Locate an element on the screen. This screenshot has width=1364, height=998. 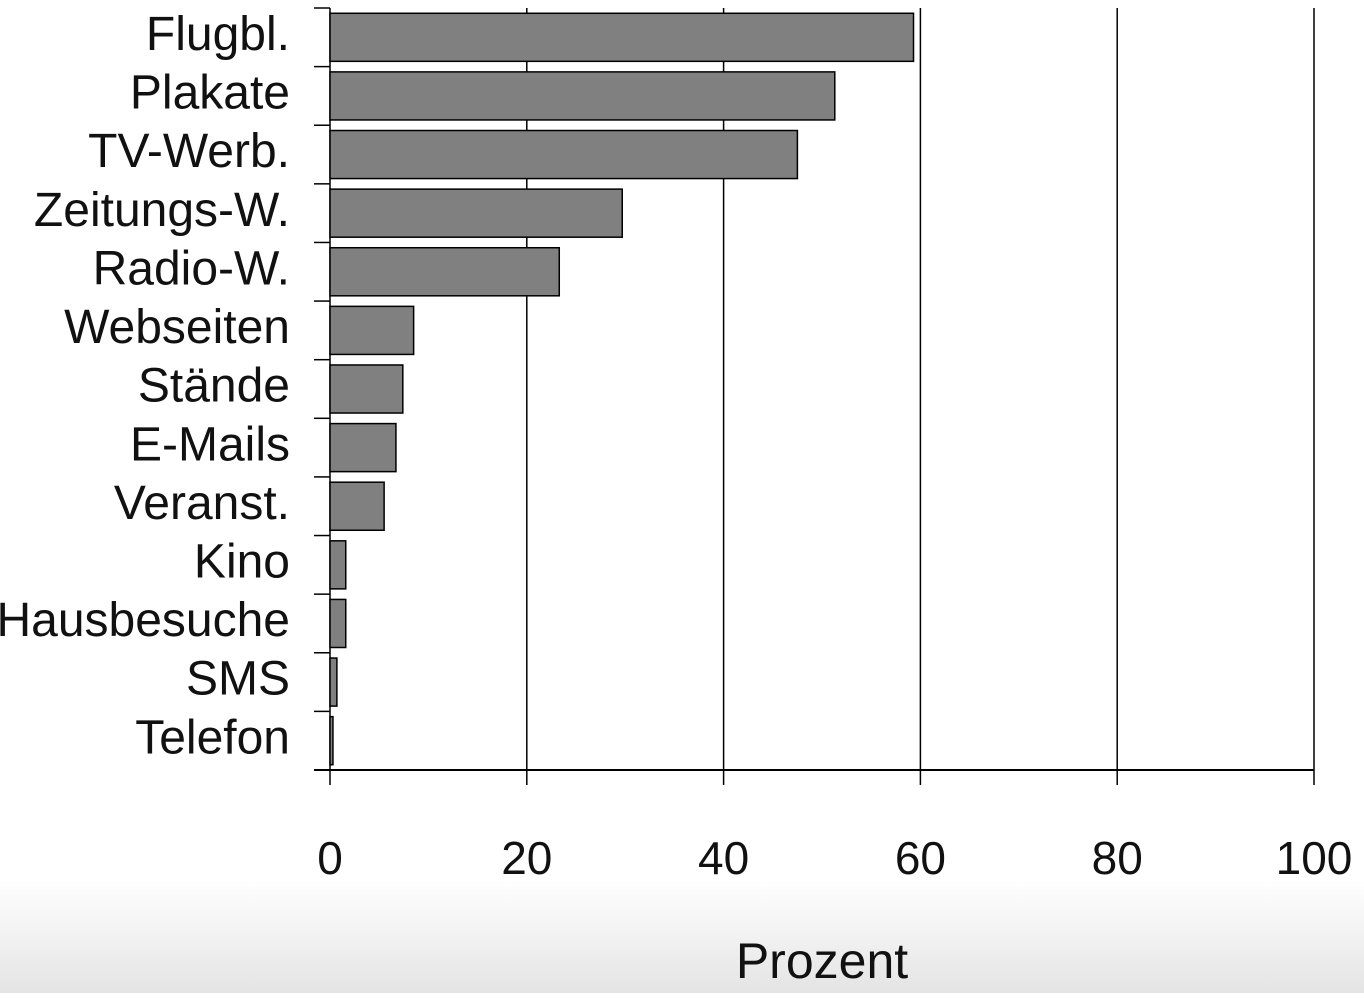
y-tick-label: SMS is located at coordinates (238, 679).